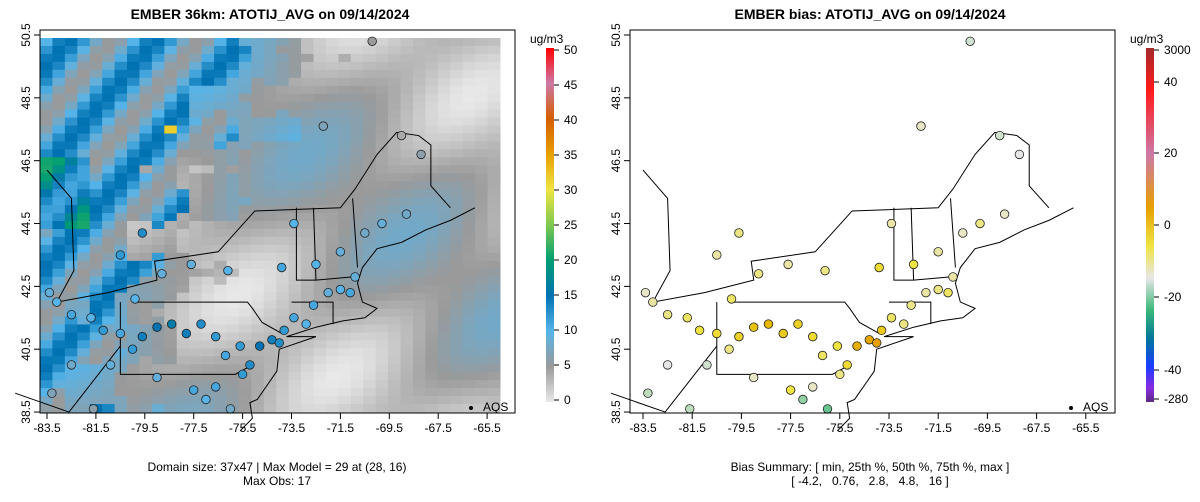 This screenshot has height=502, width=1200. I want to click on colorbar-tick-label: -40, so click(1173, 370).